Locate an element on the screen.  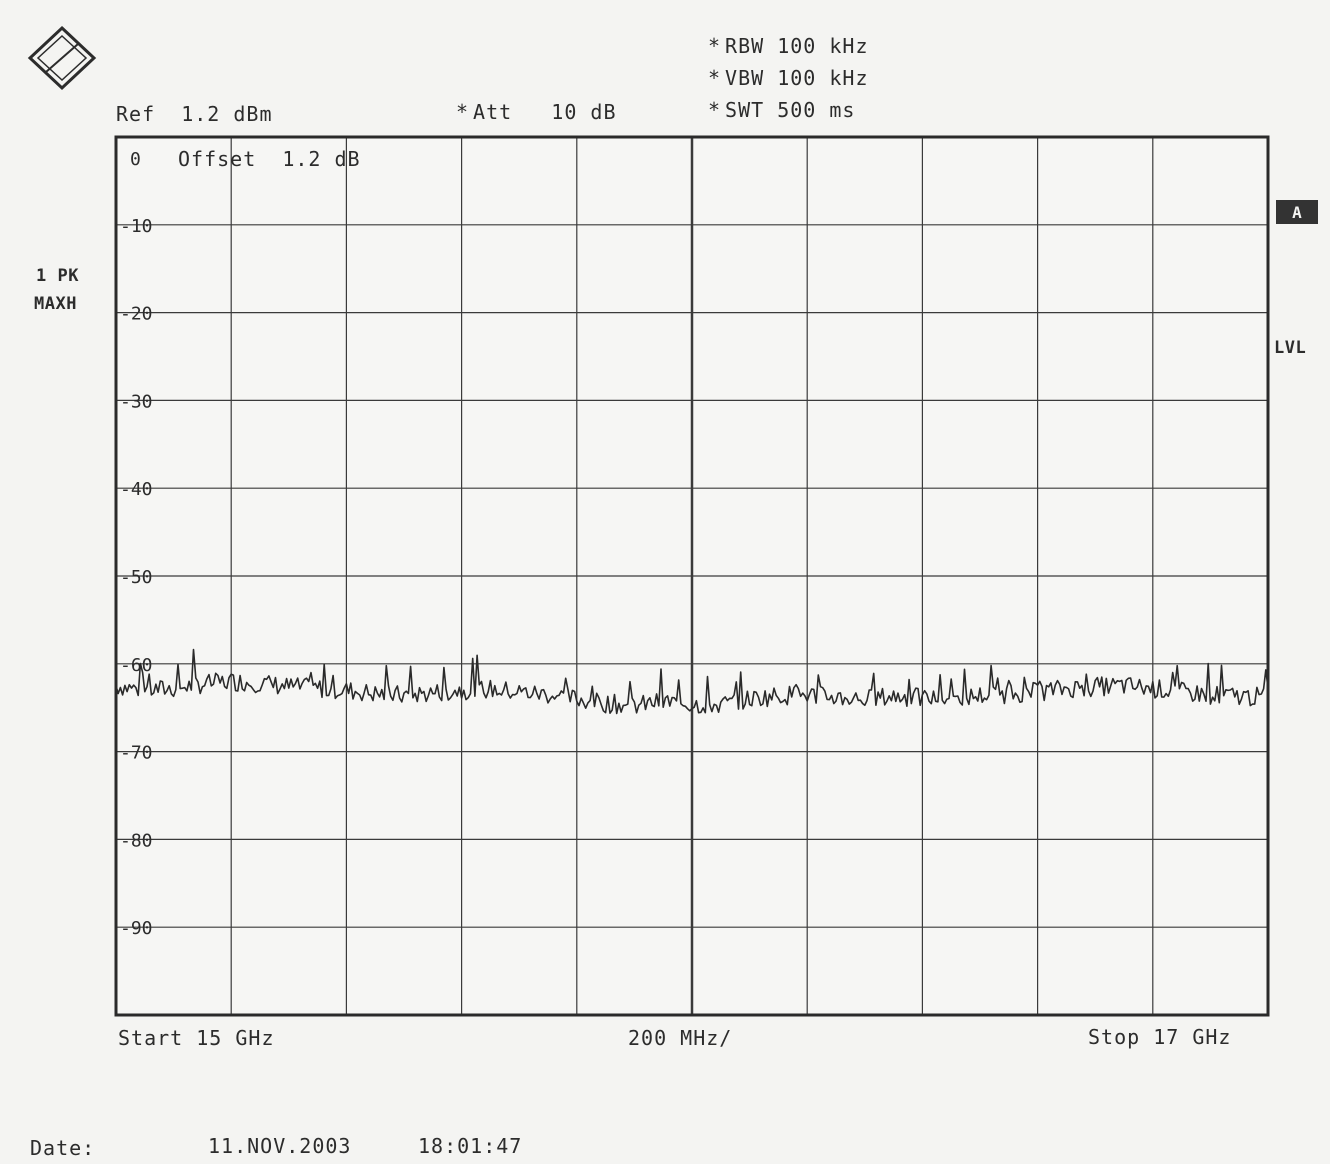
marker-a-badge: A is located at coordinates (1297, 212).